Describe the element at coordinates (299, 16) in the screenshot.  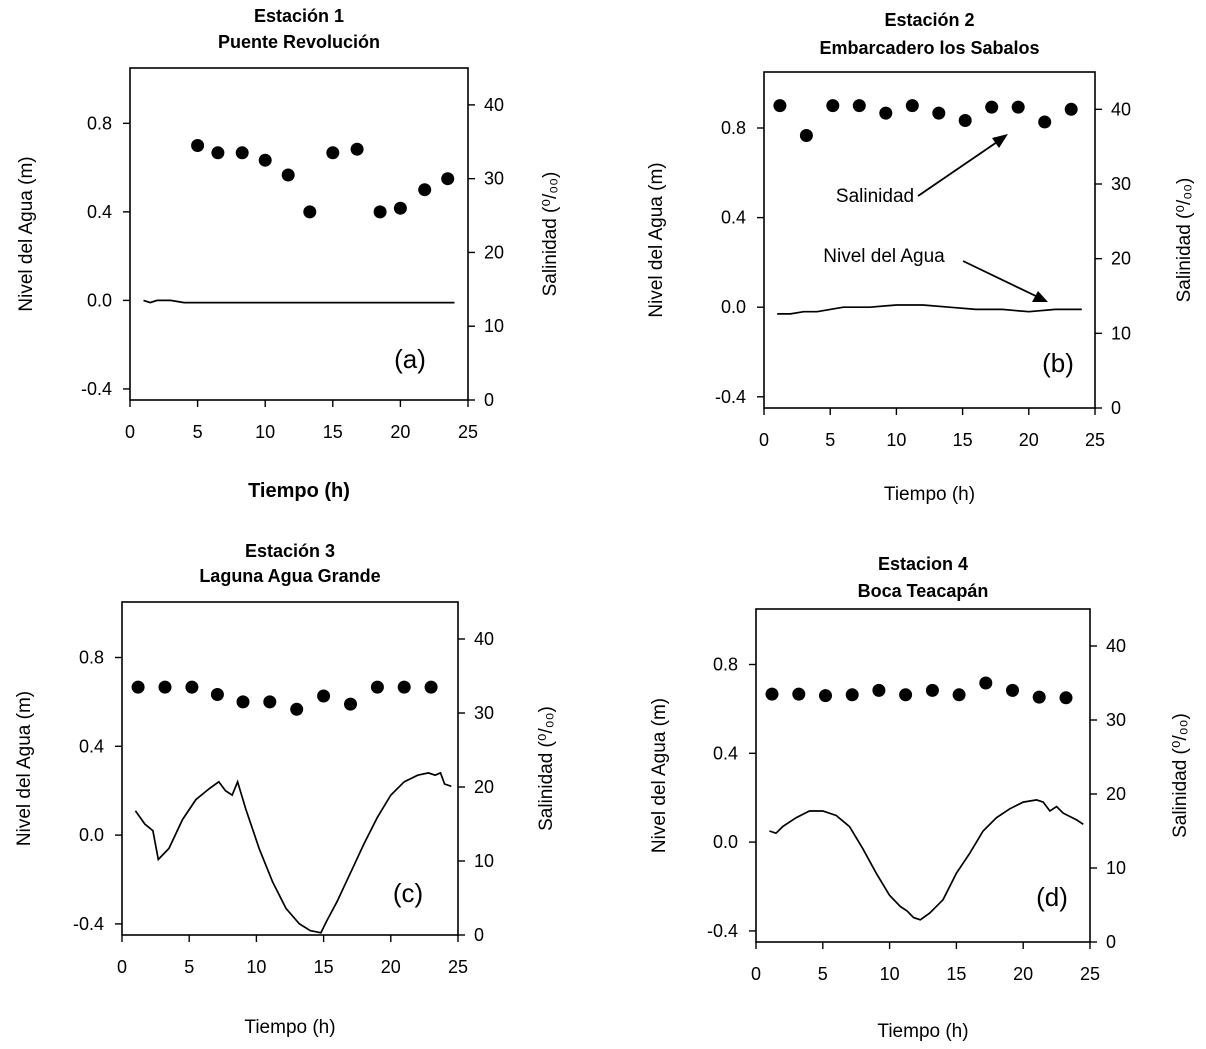
I see `chart-title-line-1: Estación 1` at that location.